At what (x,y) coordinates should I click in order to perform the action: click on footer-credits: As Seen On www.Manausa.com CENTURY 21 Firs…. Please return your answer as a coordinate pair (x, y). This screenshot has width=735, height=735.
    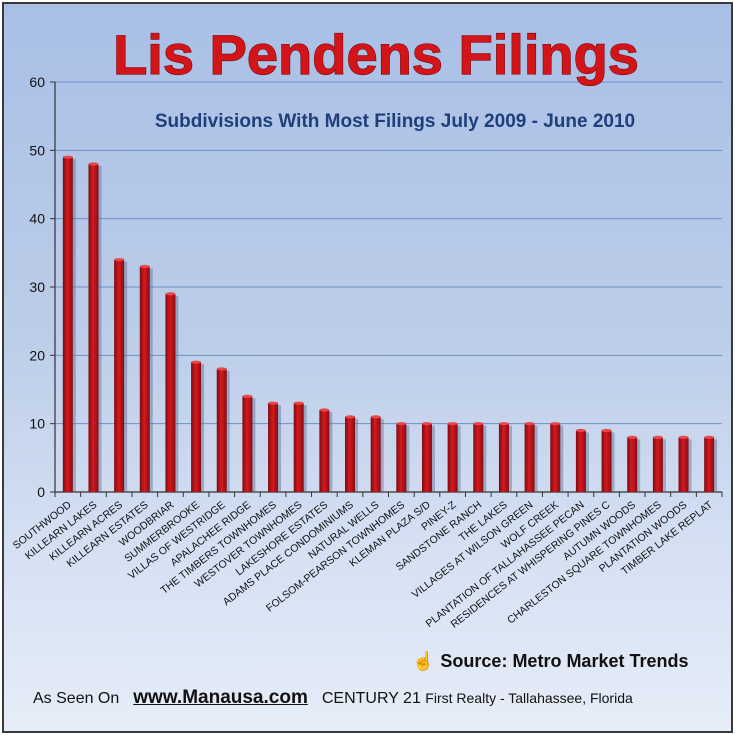
    Looking at the image, I should click on (380, 698).